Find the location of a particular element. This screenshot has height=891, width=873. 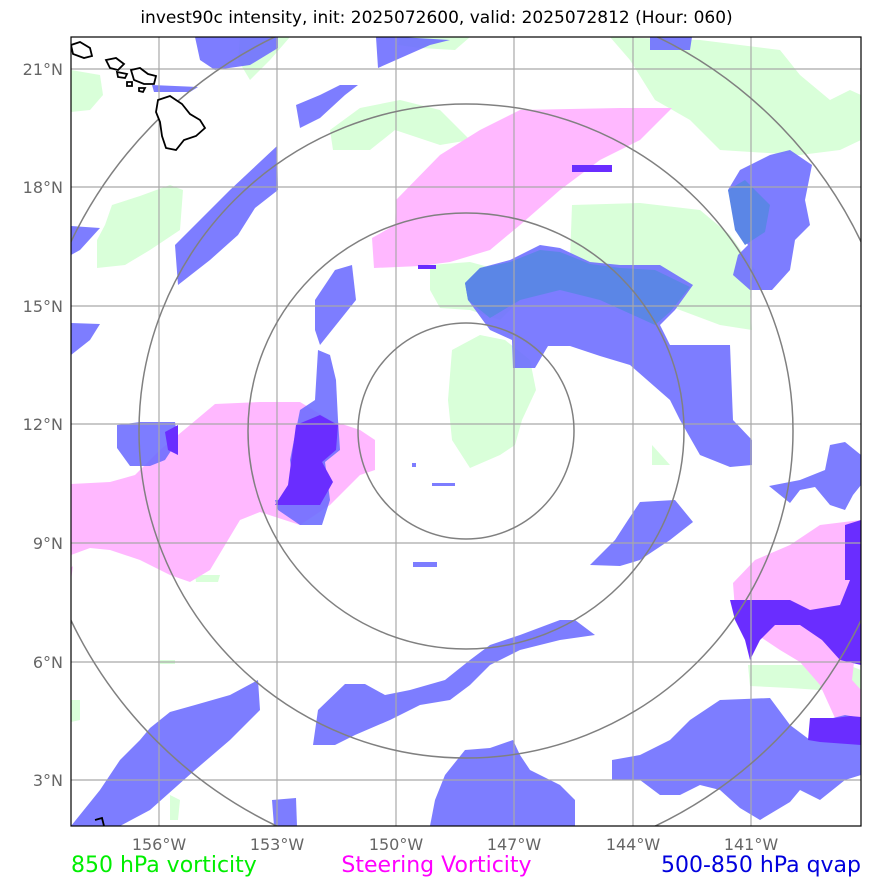

island-maui is located at coordinates (143, 76).